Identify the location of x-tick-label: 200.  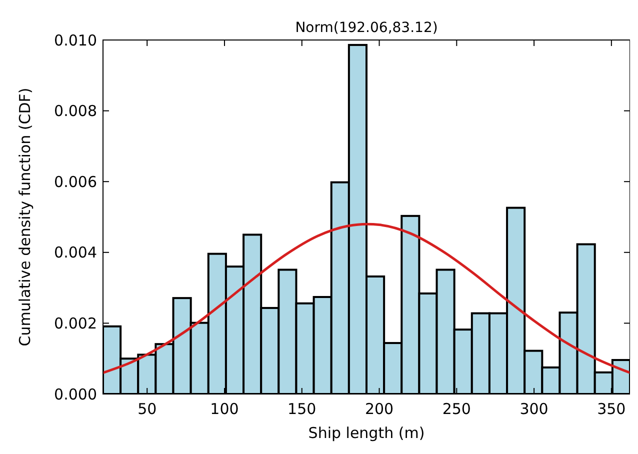
(379, 409).